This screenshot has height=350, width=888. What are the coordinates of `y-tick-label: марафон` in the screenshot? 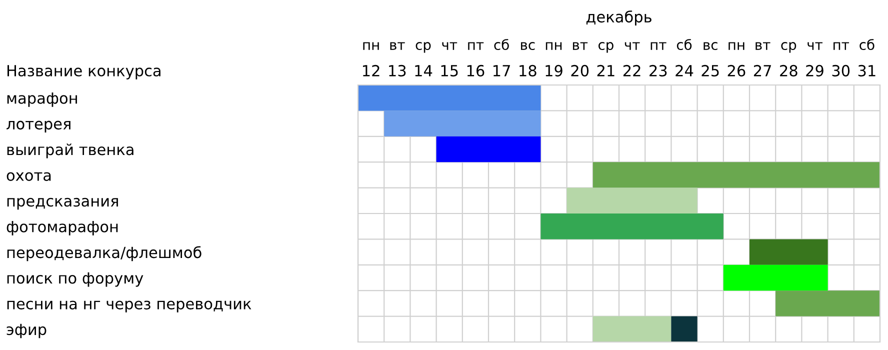 It's located at (42, 99).